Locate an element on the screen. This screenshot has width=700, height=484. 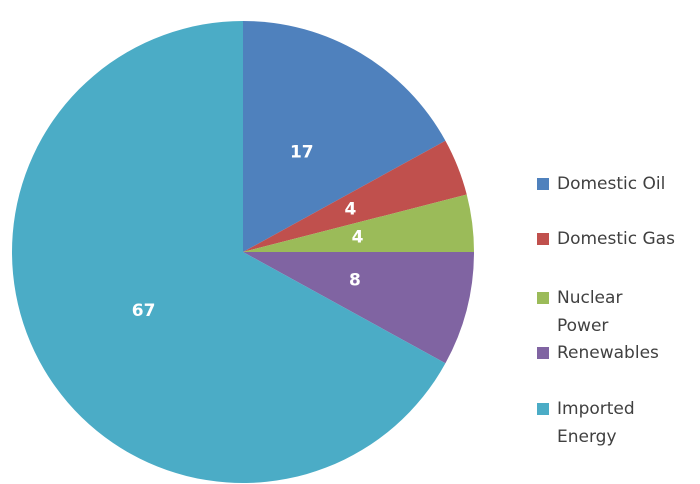
legend-label: Domestic Oil is located at coordinates (611, 184).